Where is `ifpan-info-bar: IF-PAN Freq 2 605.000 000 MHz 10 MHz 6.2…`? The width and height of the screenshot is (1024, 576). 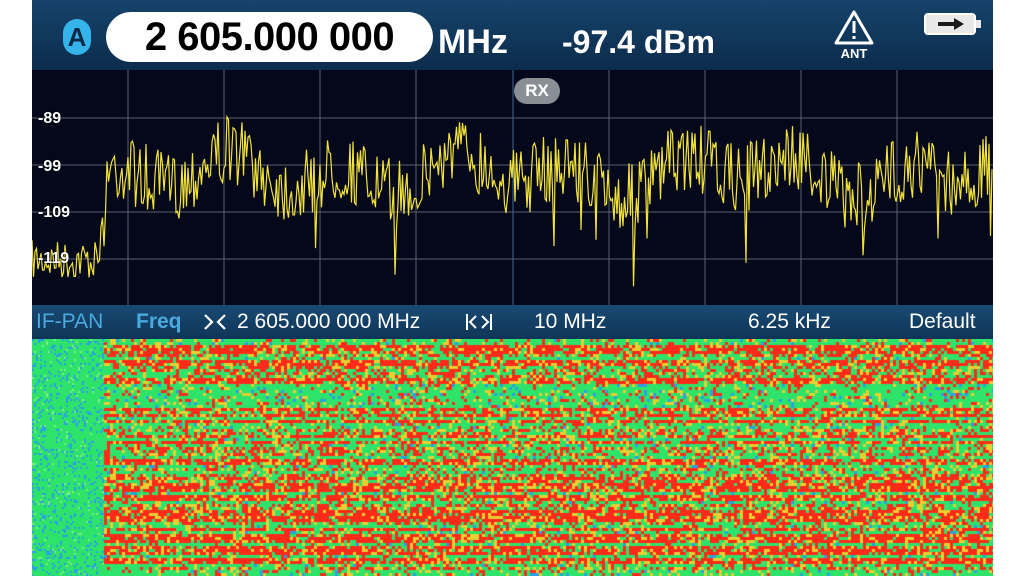
ifpan-info-bar: IF-PAN Freq 2 605.000 000 MHz 10 MHz 6.2… is located at coordinates (512, 322).